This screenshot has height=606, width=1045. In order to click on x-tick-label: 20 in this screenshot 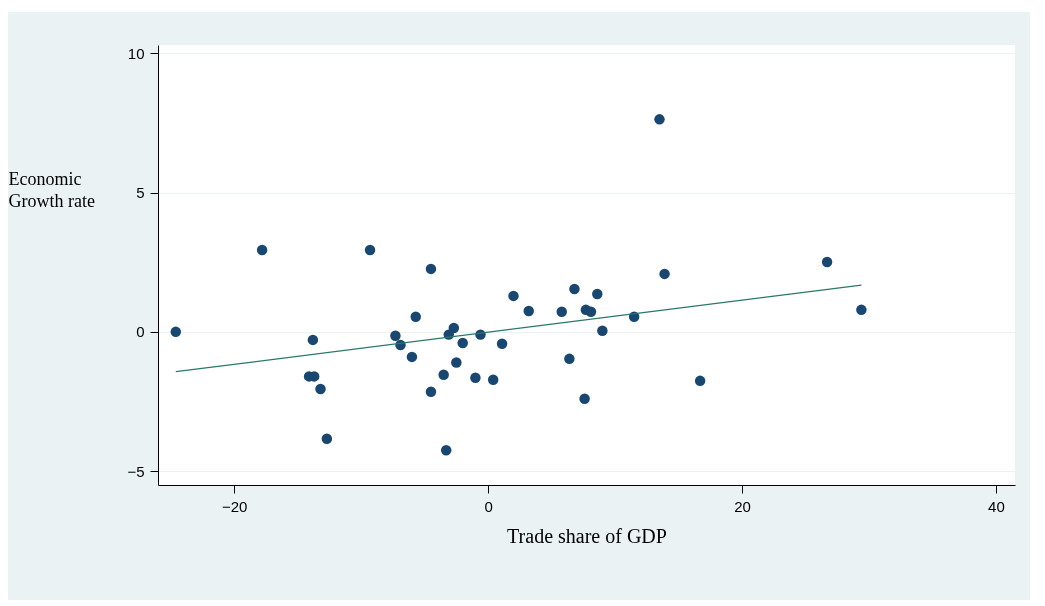, I will do `click(742, 506)`.